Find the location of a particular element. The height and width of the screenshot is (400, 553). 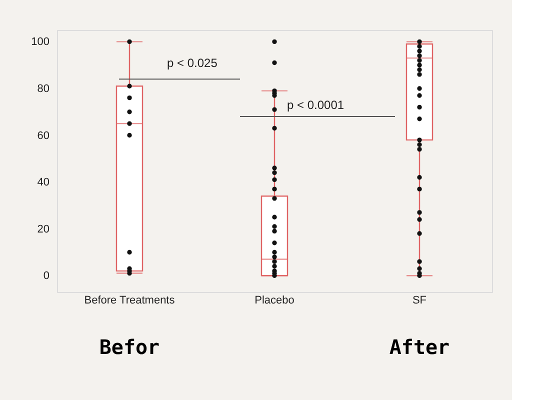

y-tick-label: 80 is located at coordinates (43, 88).